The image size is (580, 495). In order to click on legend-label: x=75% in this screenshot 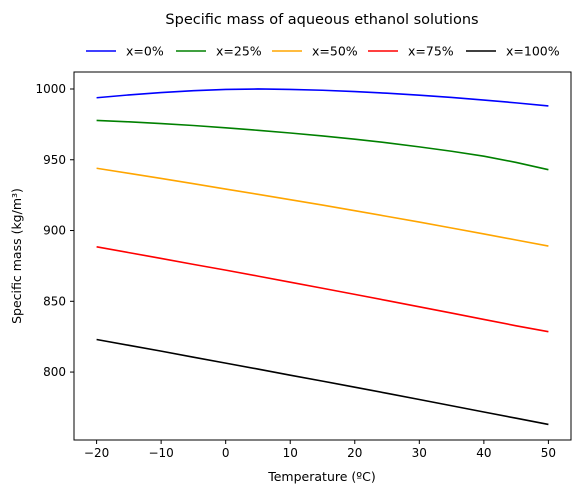, I will do `click(431, 51)`.